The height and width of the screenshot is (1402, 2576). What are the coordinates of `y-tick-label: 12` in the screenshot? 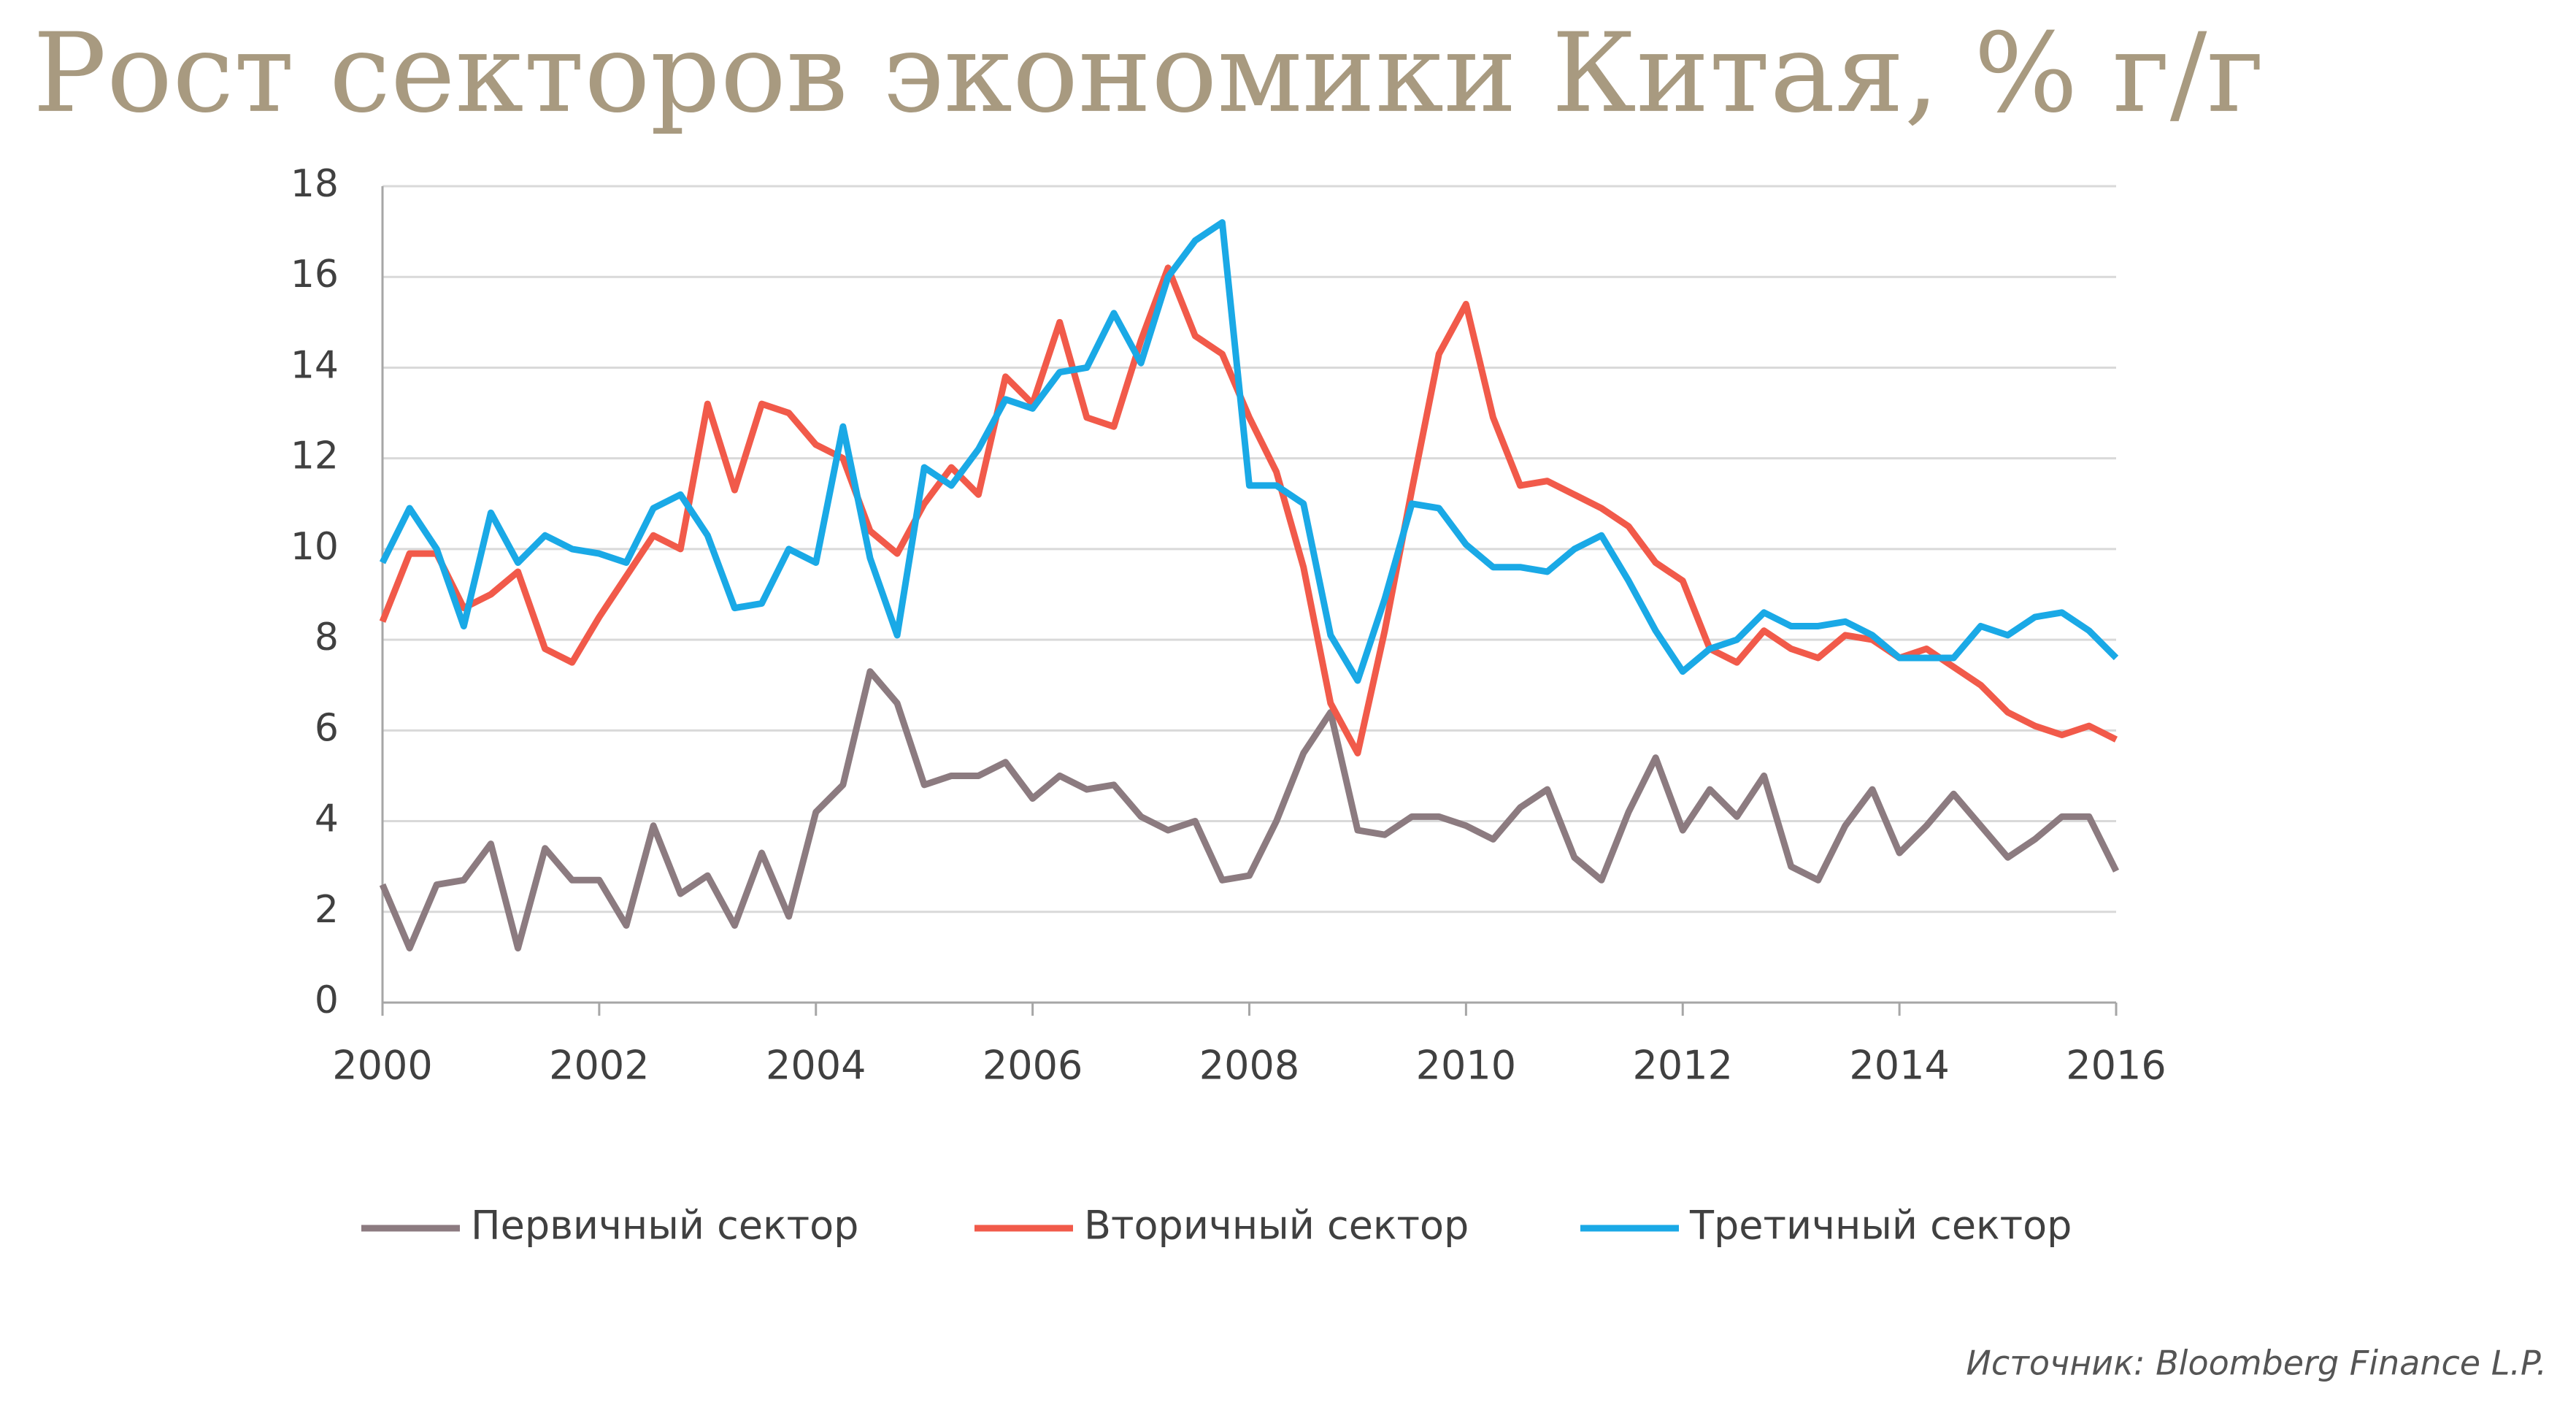 It's located at (315, 456).